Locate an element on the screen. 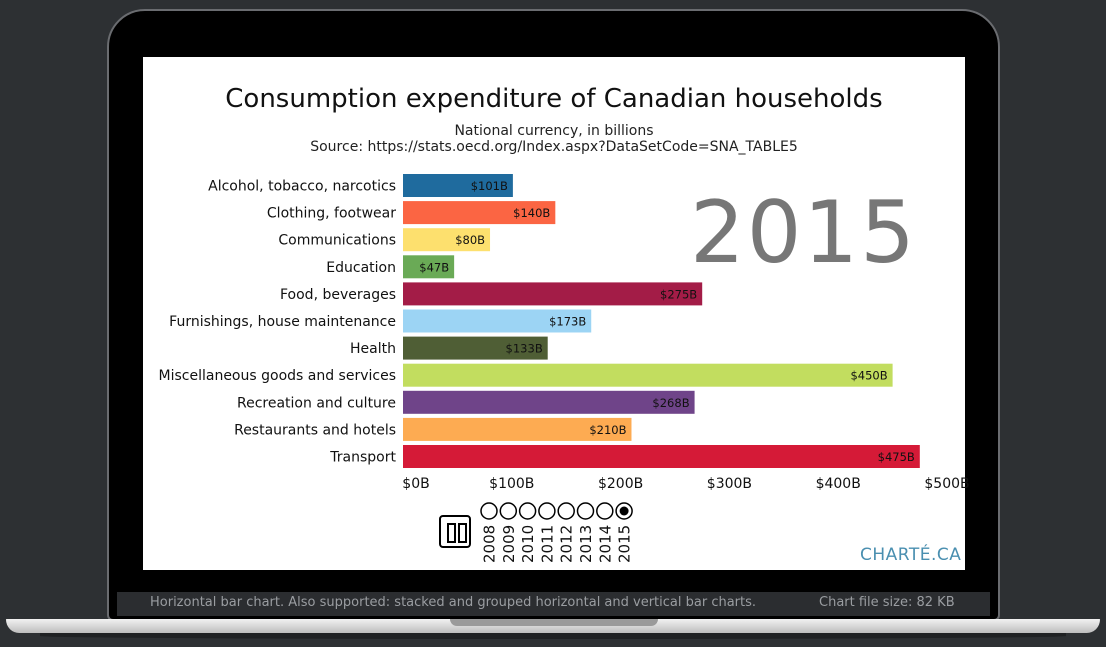 This screenshot has height=647, width=1106. timeline-year-label-2014: 2014 is located at coordinates (605, 544).